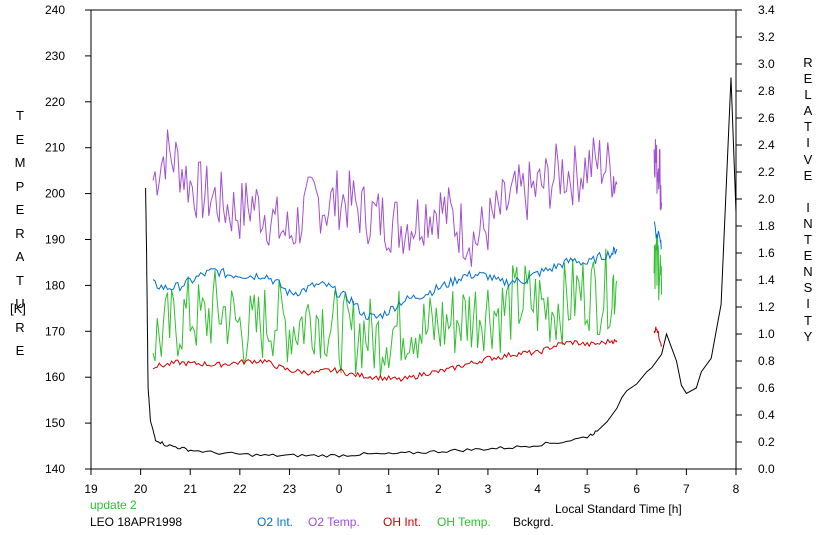  What do you see at coordinates (766, 361) in the screenshot?
I see `y-right-tick-label: 0.8` at bounding box center [766, 361].